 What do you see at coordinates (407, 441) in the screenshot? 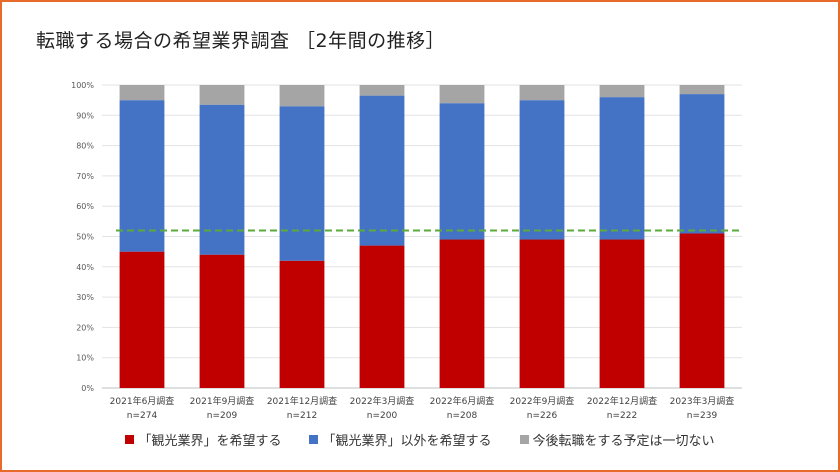
I see `legend-label: 「観光業界」以外を希望する` at bounding box center [407, 441].